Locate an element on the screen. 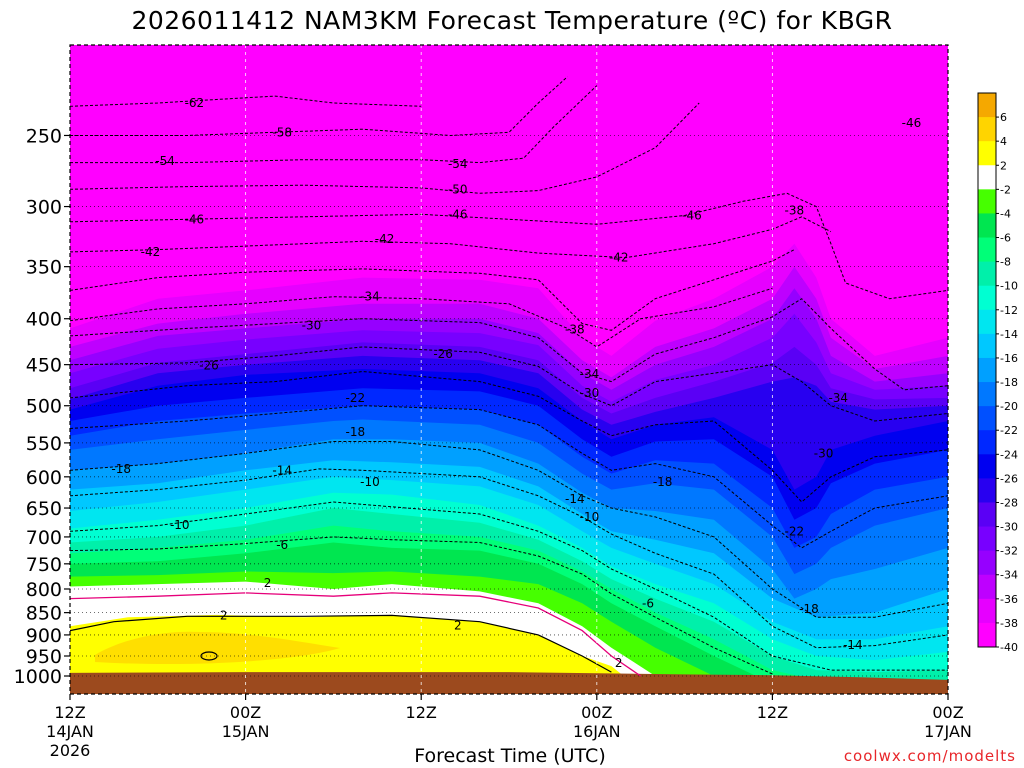 The height and width of the screenshot is (768, 1024). colorbar-label: -22 is located at coordinates (1009, 430).